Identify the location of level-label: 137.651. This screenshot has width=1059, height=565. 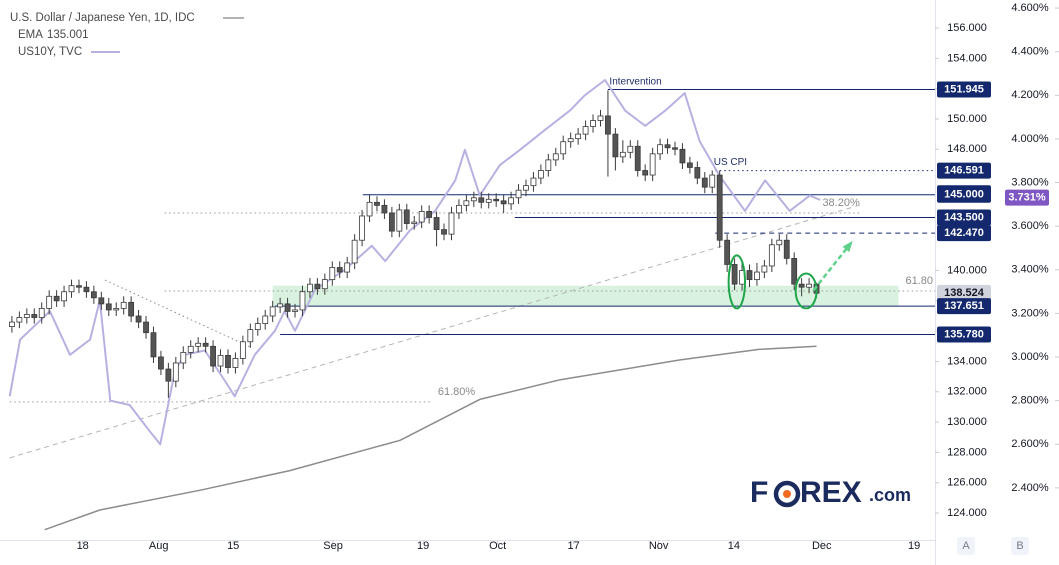
(964, 306).